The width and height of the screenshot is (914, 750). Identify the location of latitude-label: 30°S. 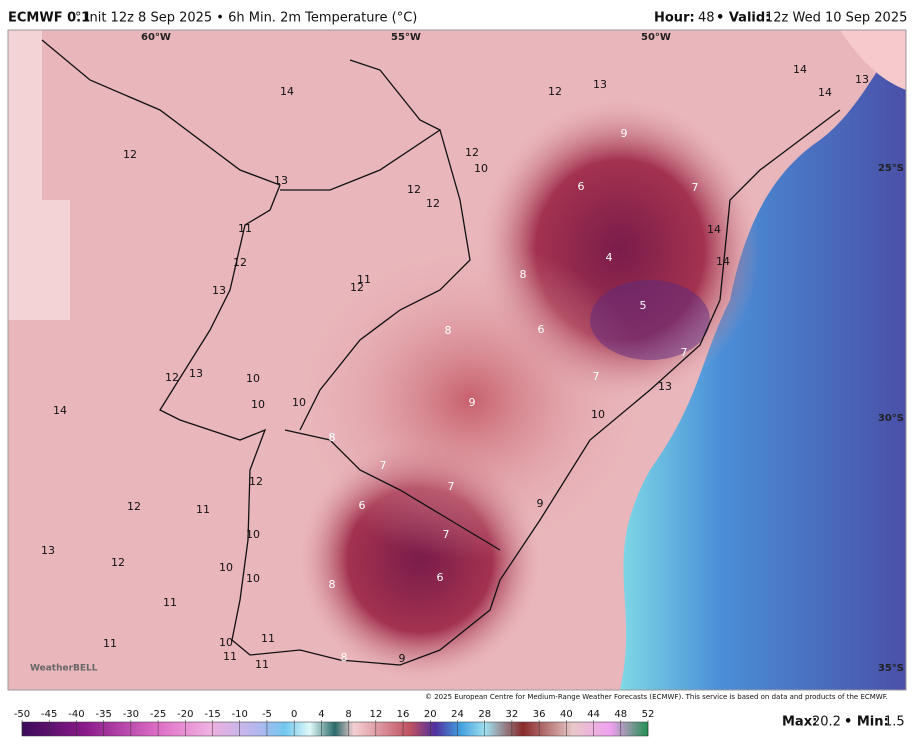
(891, 418).